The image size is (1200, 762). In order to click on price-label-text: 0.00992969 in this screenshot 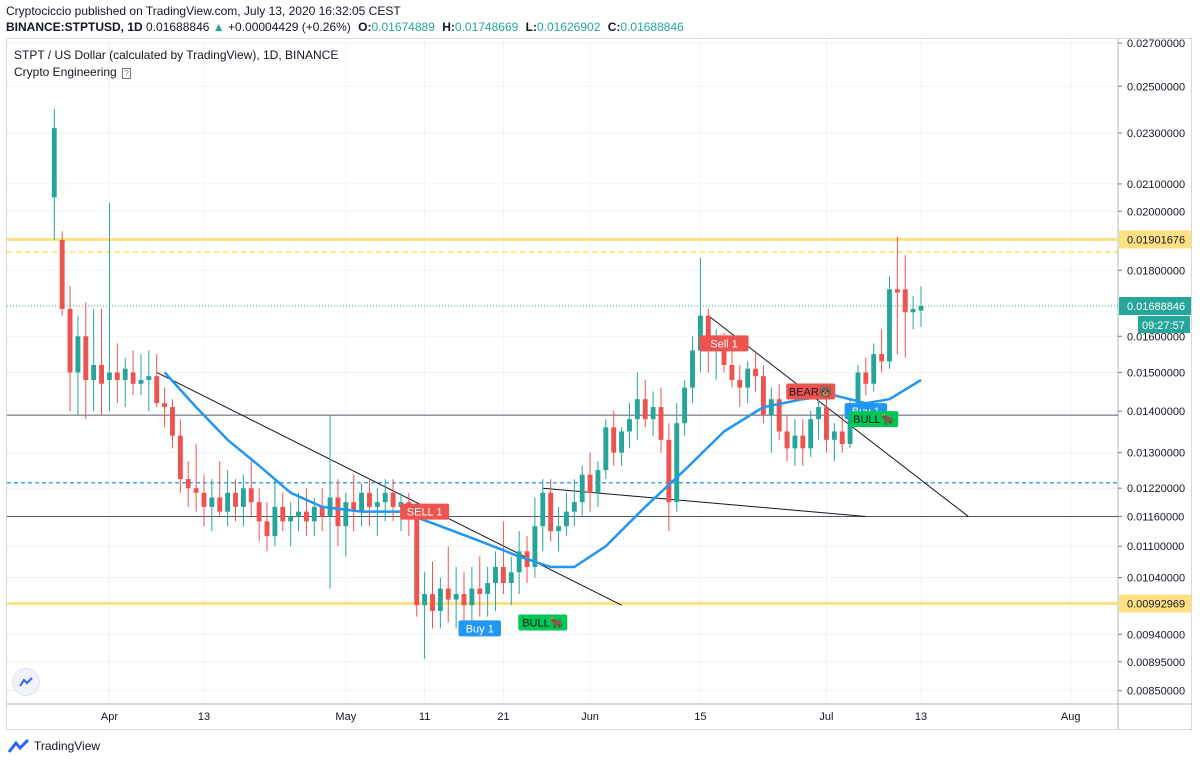, I will do `click(1156, 605)`.